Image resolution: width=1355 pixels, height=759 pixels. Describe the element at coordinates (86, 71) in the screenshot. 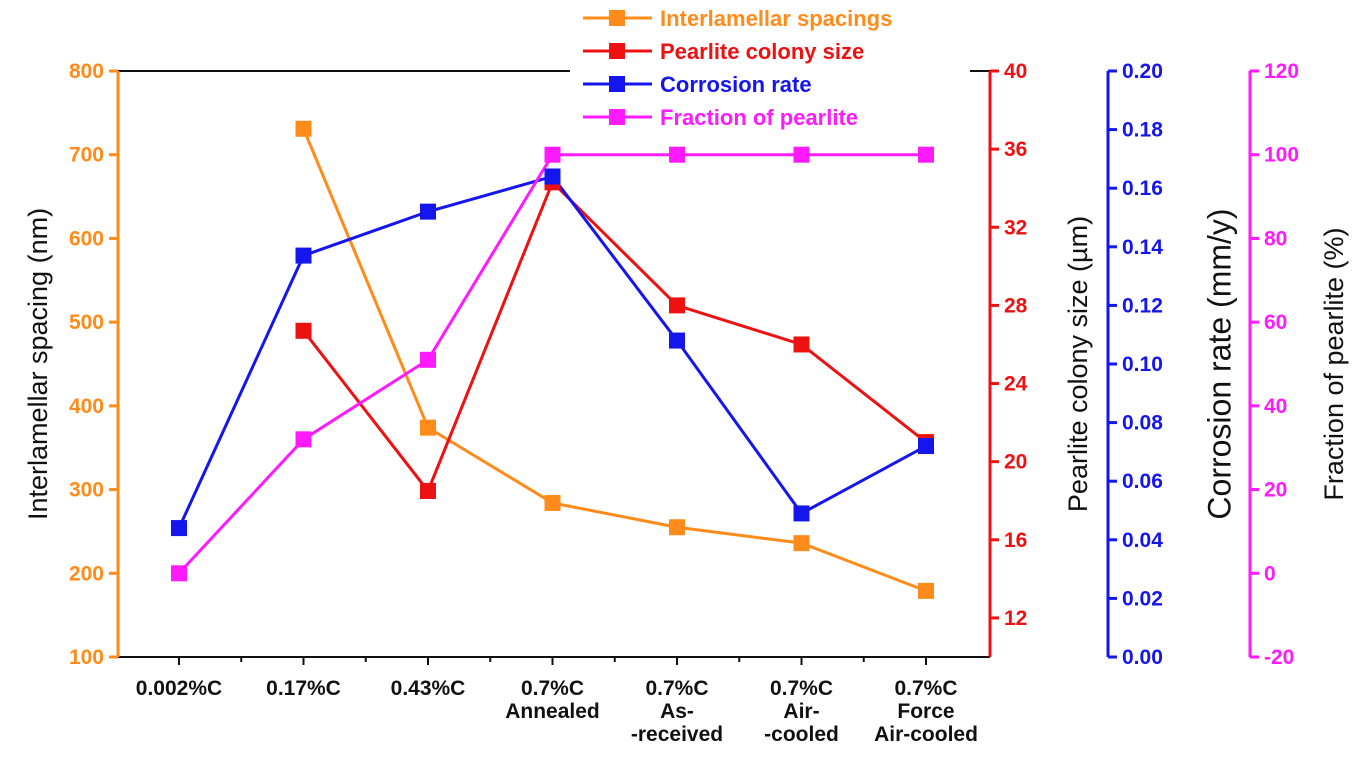

I see `left-tick-label: 800` at that location.